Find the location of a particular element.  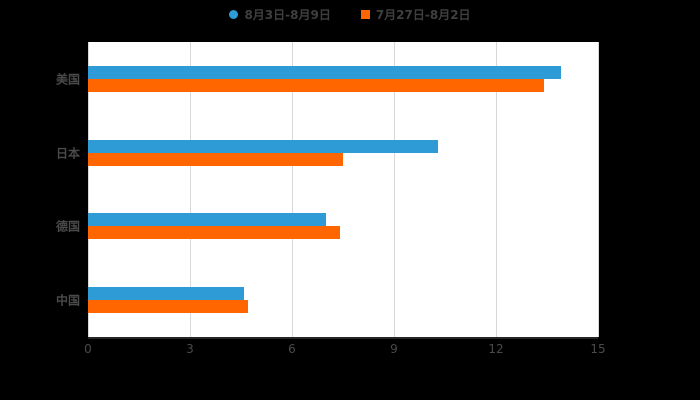

legend-item-1: 7月27日-8月2日 is located at coordinates (415, 14).